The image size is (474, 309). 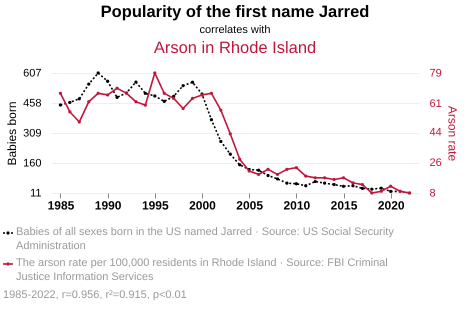 What do you see at coordinates (36, 194) in the screenshot?
I see `y-tick-label: 11` at bounding box center [36, 194].